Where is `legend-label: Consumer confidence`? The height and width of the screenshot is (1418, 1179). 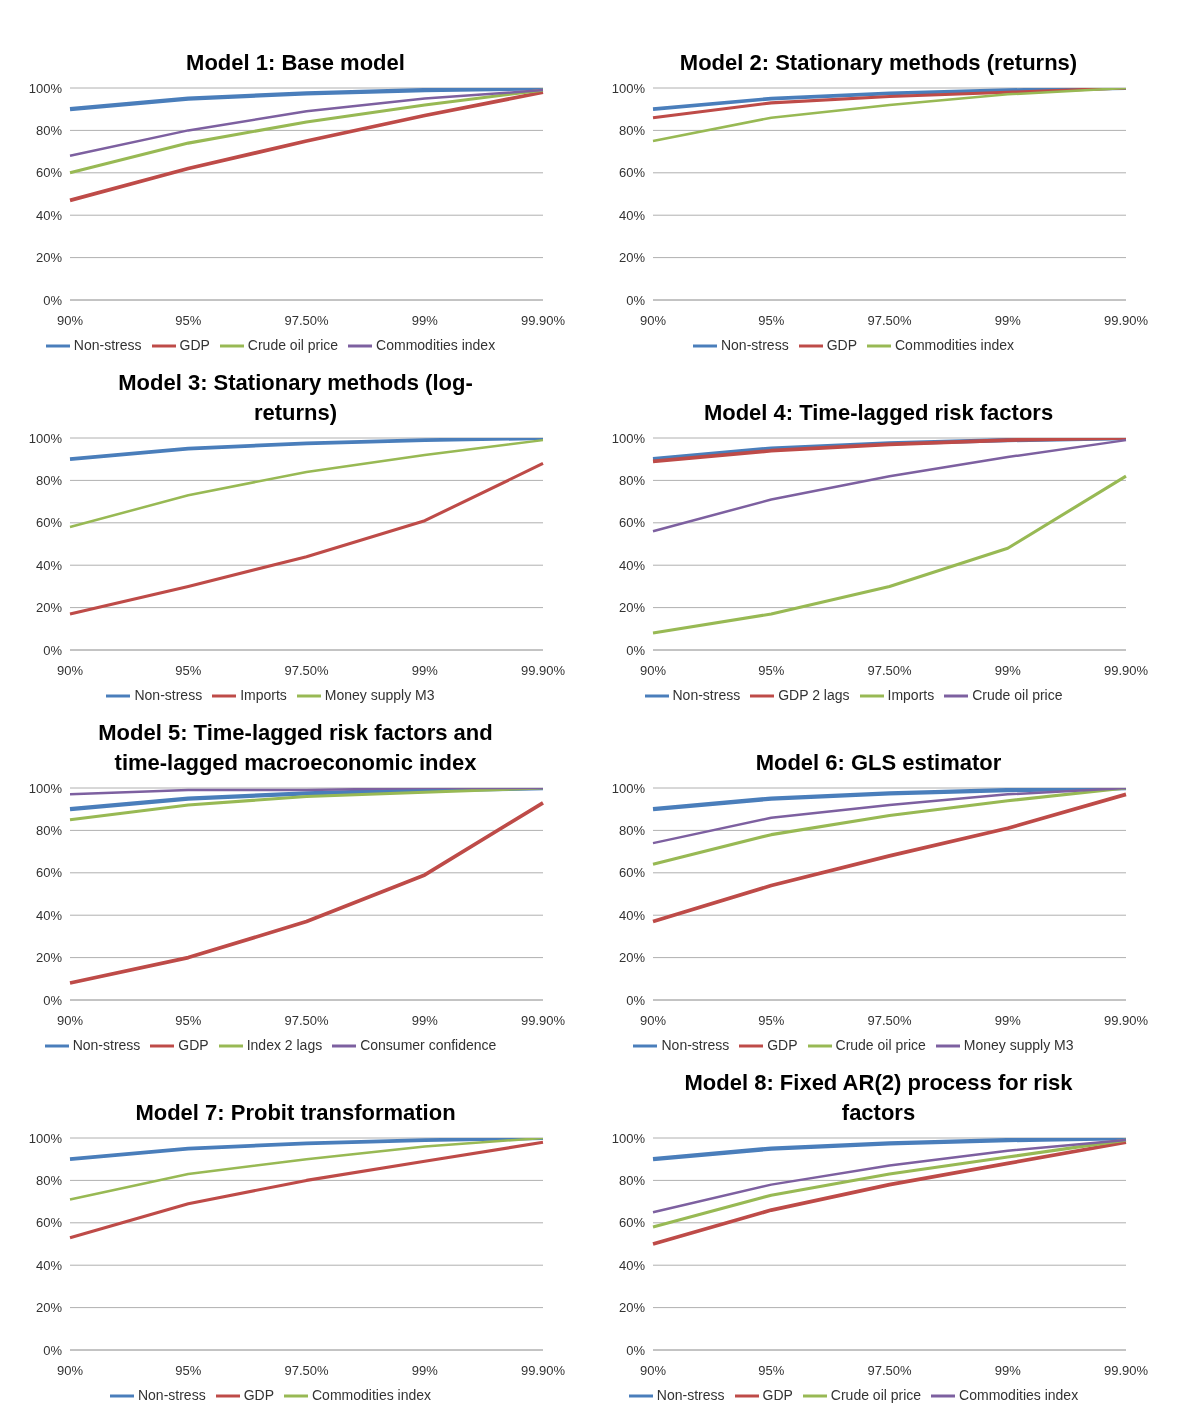 legend-label: Consumer confidence is located at coordinates (428, 1044).